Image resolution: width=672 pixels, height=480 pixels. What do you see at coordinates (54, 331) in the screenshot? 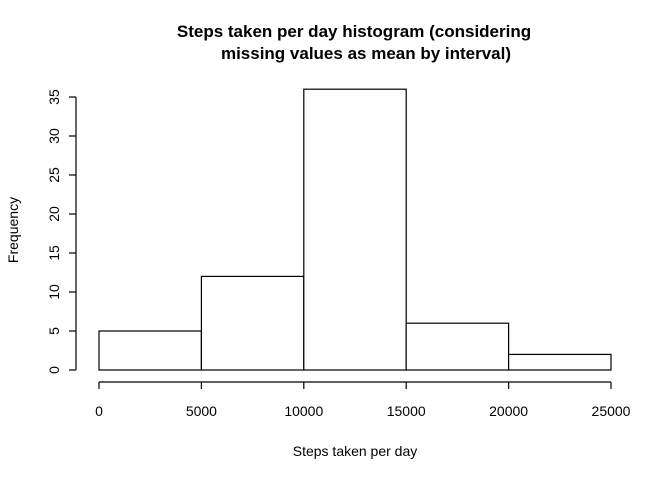
I see `y-tick-label-1: 5` at bounding box center [54, 331].